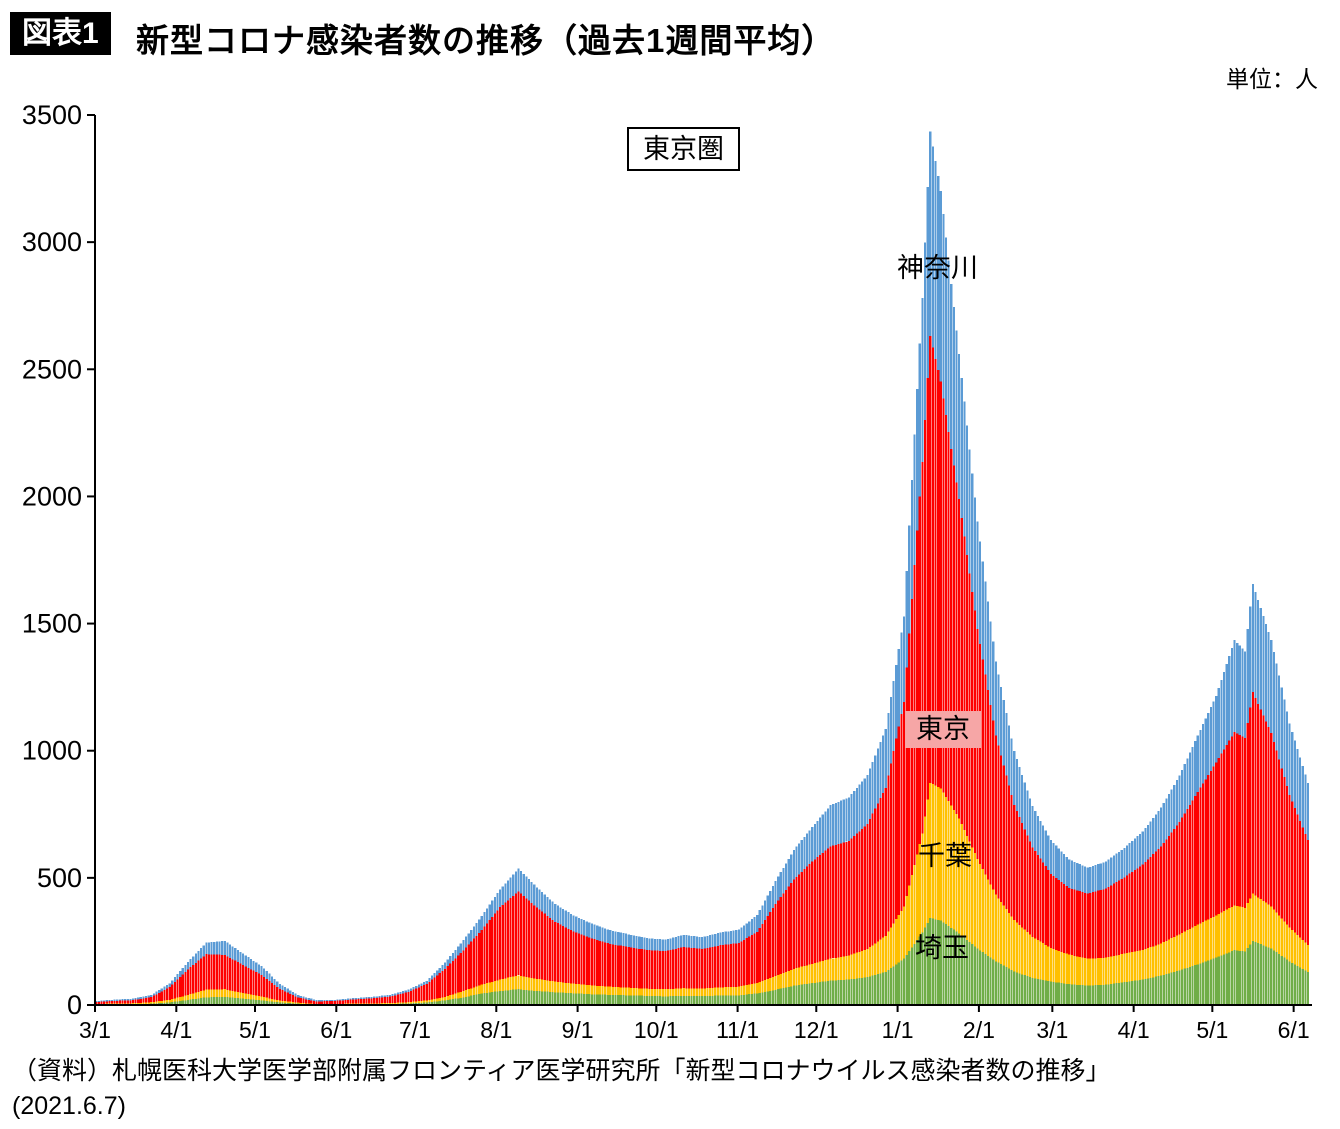  I want to click on series-label-chiba: 千葉, so click(945, 856).